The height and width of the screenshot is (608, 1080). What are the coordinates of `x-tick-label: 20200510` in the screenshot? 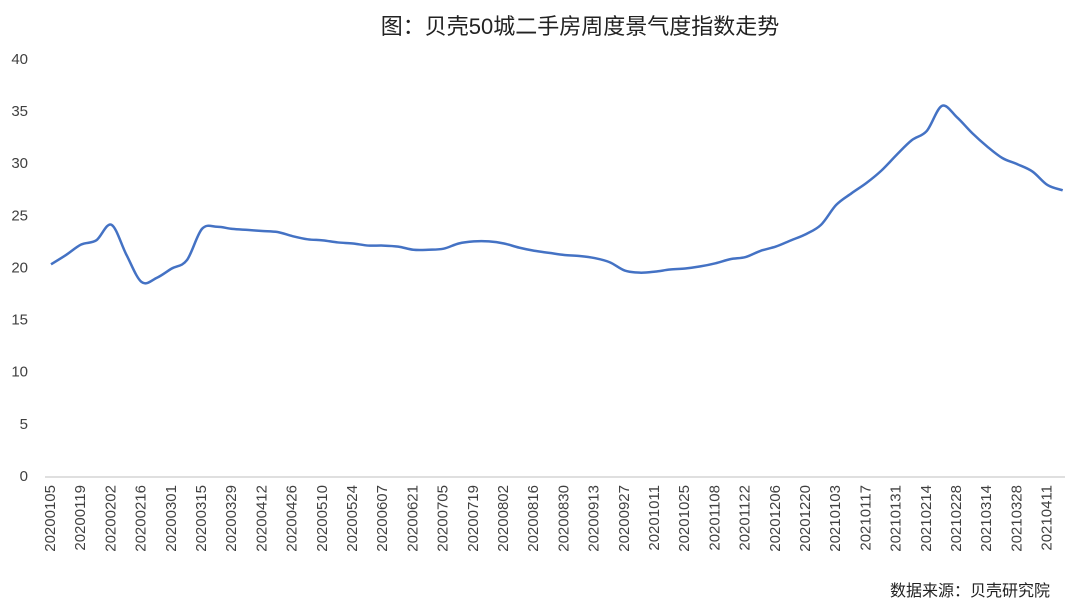 It's located at (322, 518).